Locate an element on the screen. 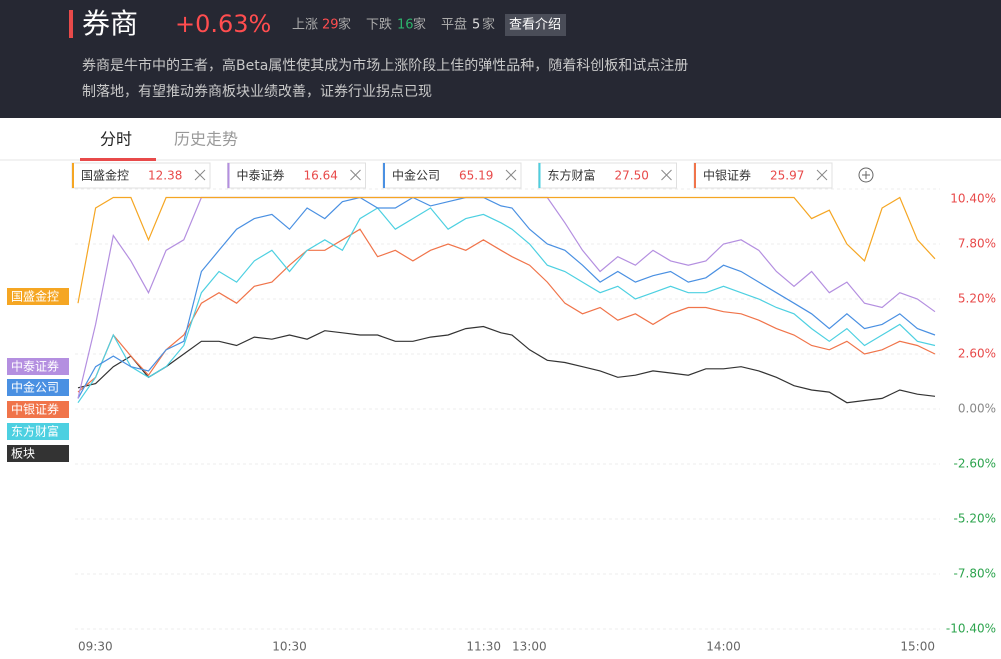 This screenshot has width=1001, height=659. tab-indicator is located at coordinates (118, 159).